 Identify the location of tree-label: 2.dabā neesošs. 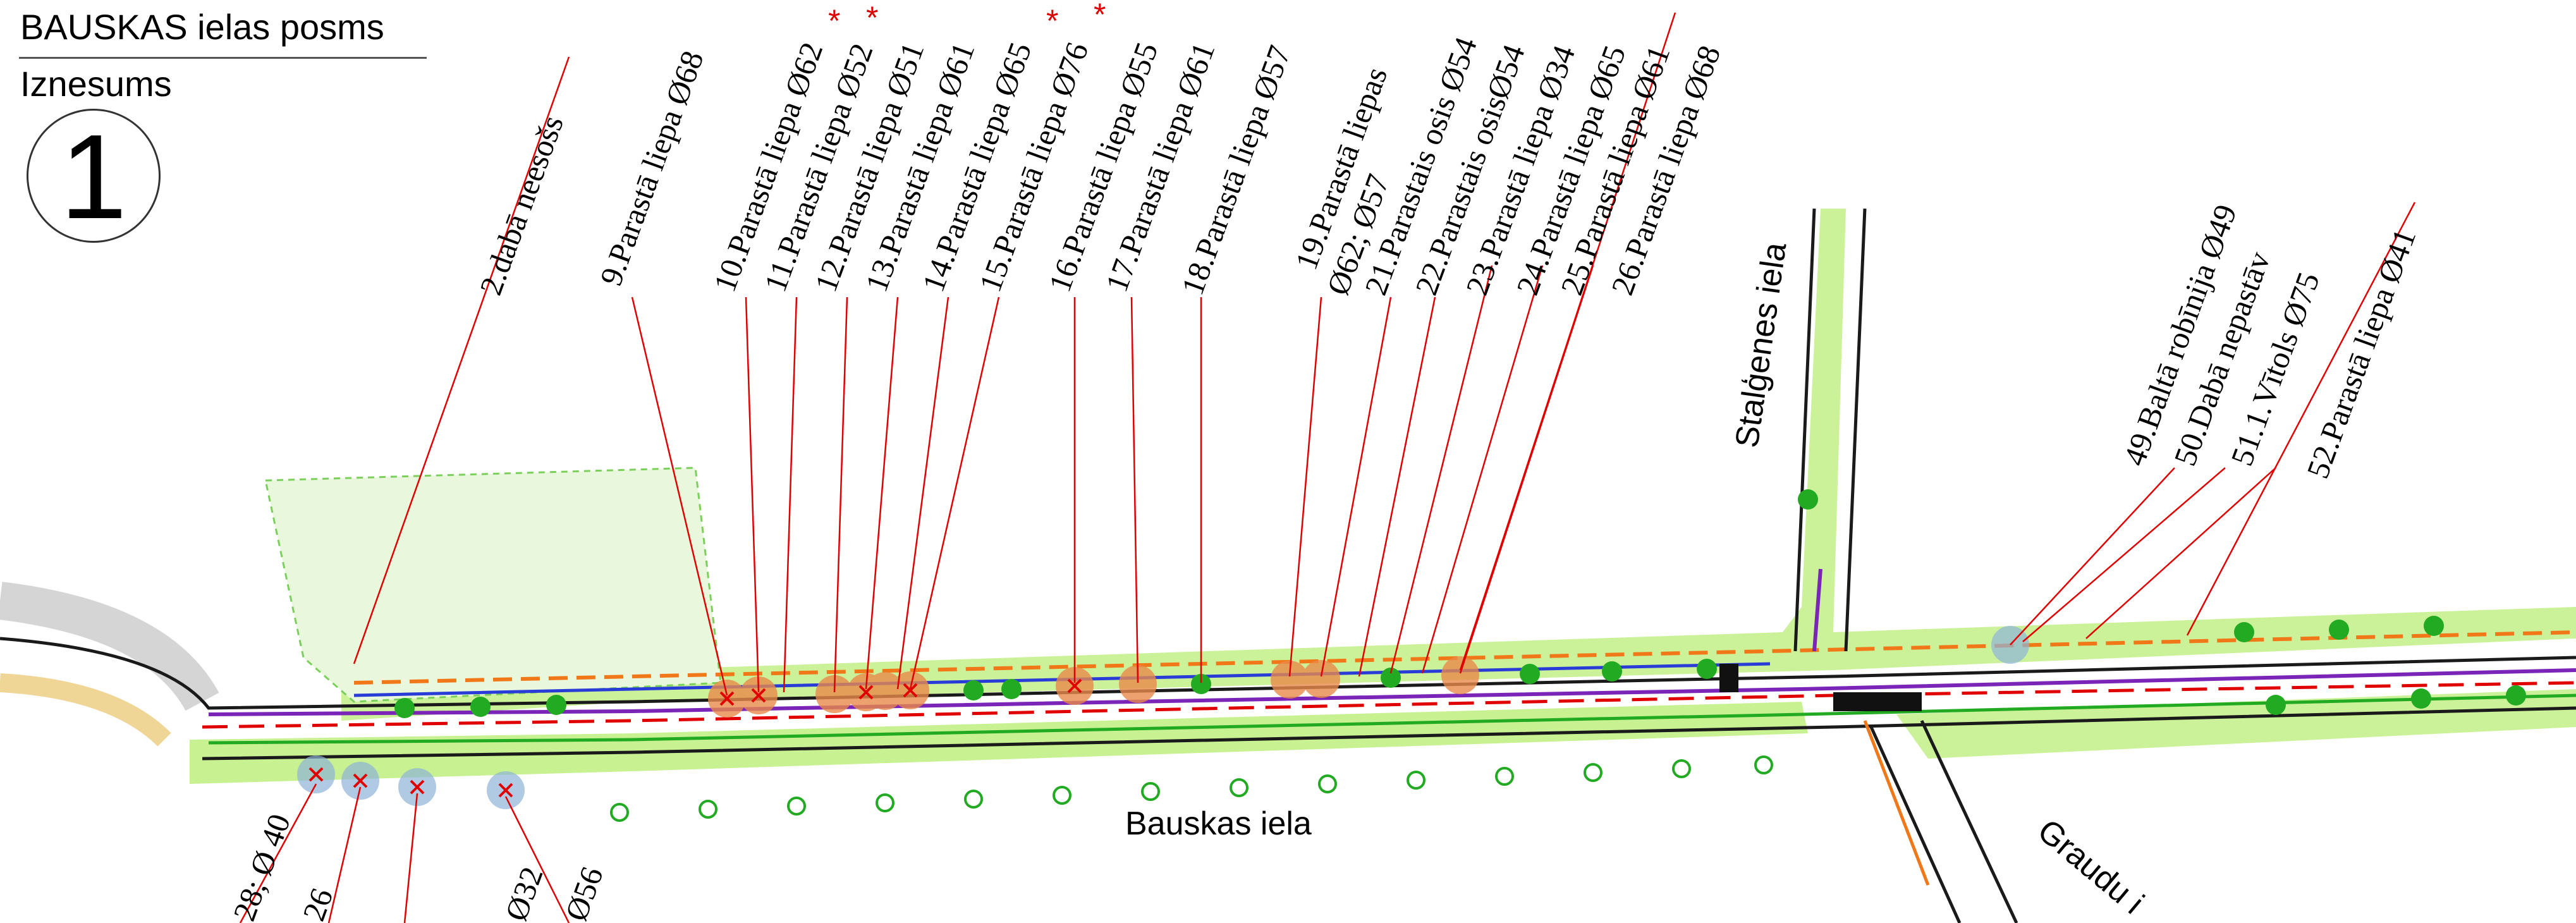
(521, 205).